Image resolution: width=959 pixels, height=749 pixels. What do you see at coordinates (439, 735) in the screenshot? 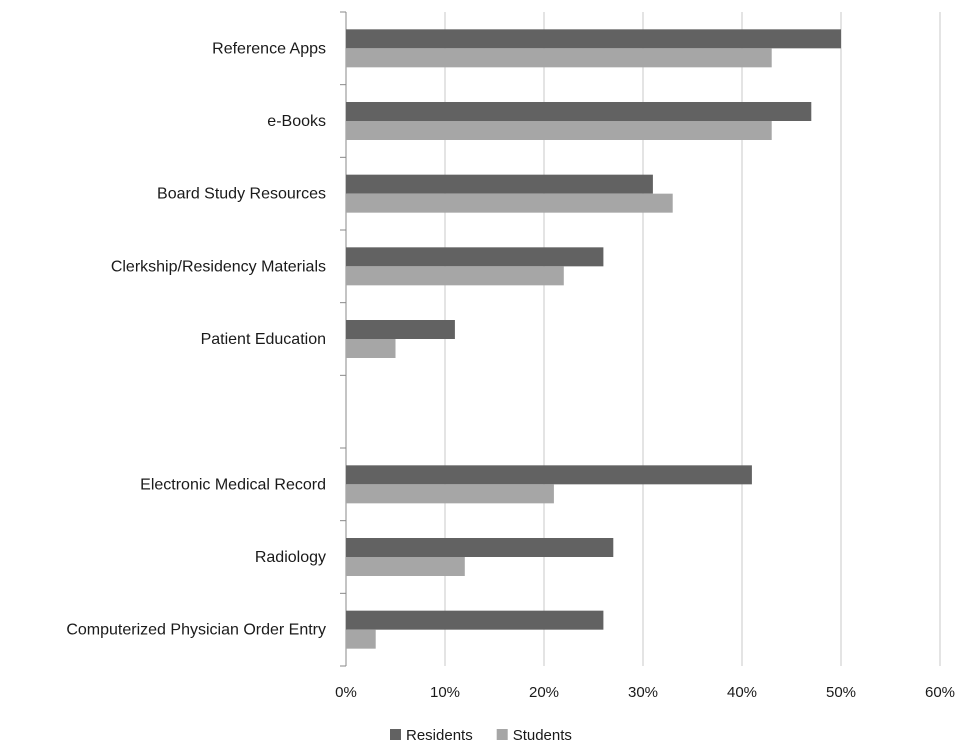
I see `legend-label: Residents` at bounding box center [439, 735].